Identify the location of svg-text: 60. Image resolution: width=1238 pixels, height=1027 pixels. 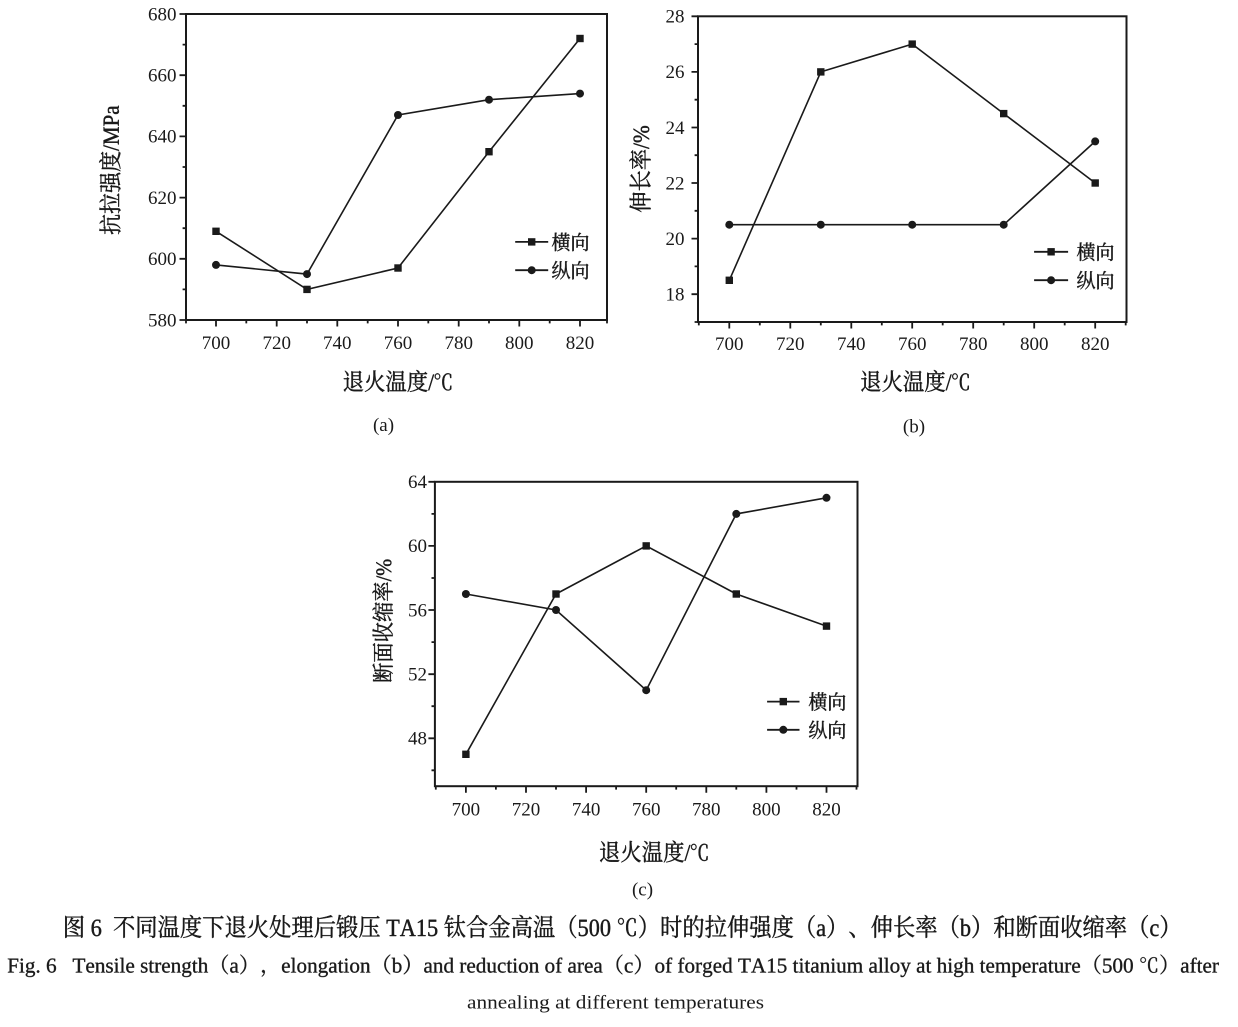
(417, 546).